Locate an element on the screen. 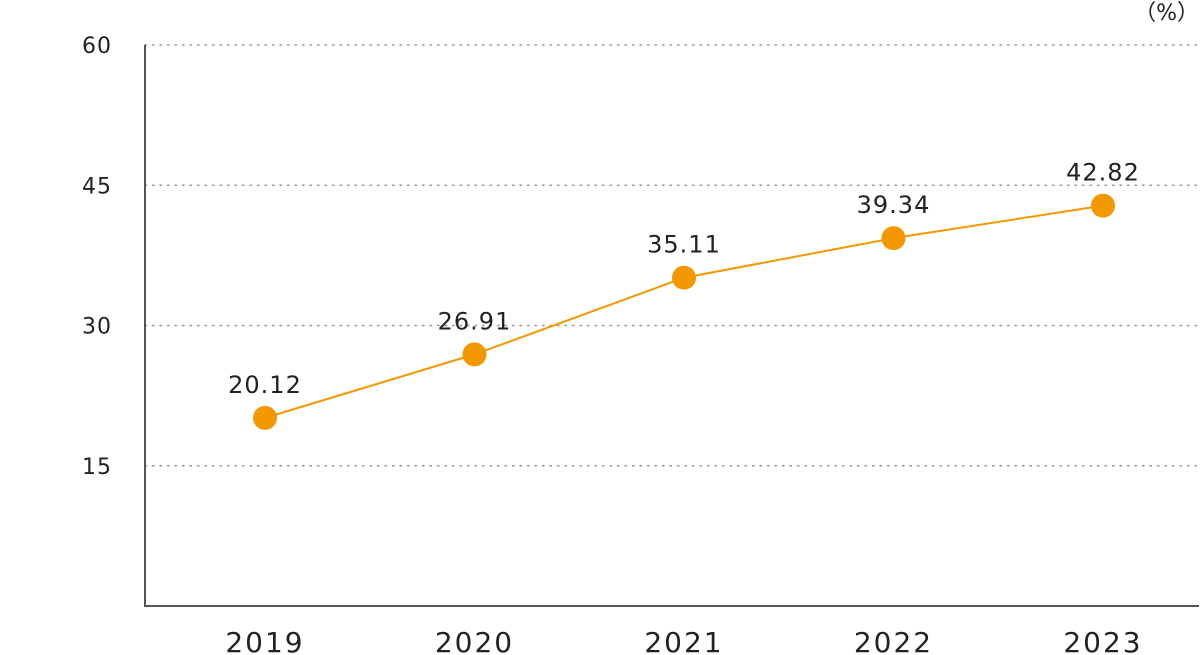 This screenshot has height=655, width=1201. data-point-2019 is located at coordinates (265, 417).